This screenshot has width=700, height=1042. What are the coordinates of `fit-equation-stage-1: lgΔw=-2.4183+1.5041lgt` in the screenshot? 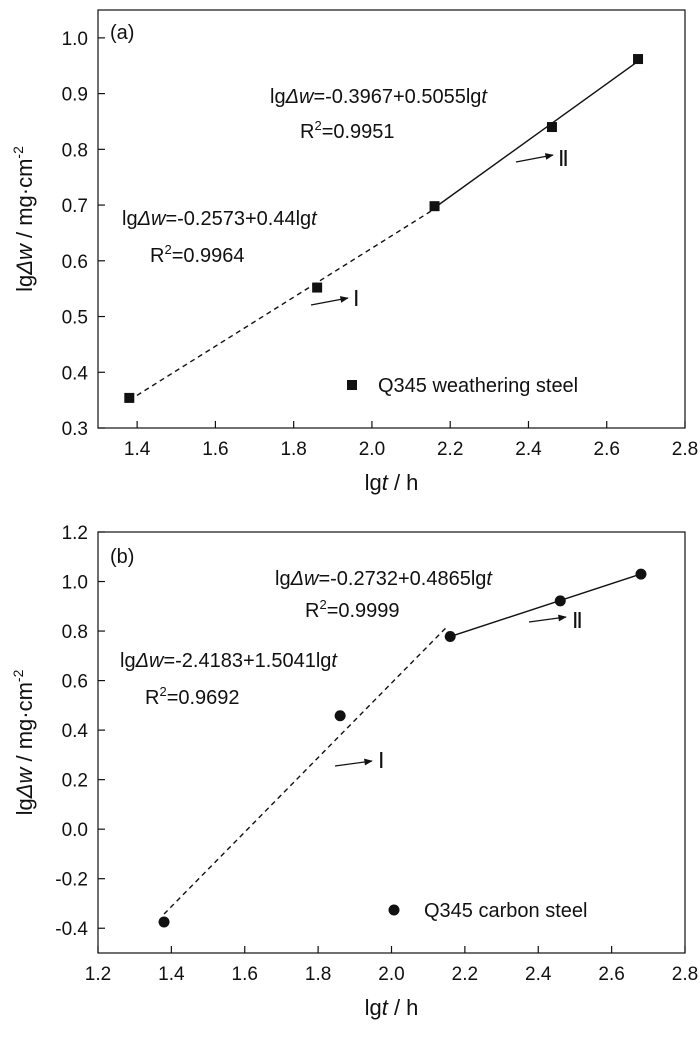 It's located at (229, 661).